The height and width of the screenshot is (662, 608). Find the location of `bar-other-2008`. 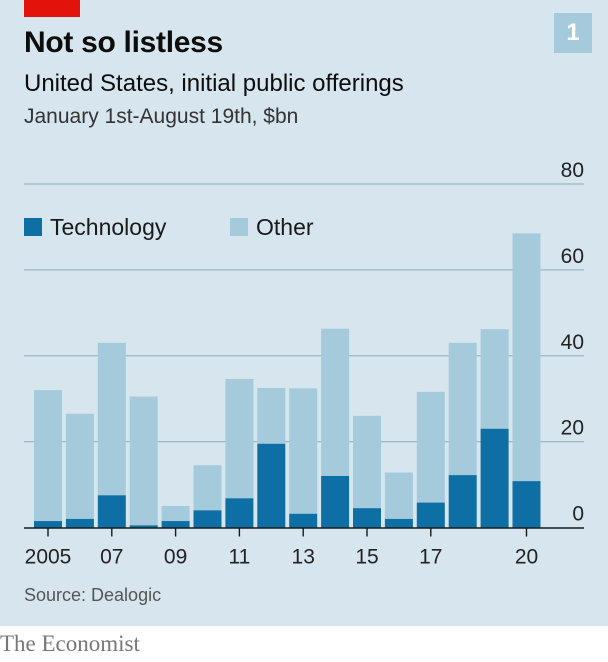

bar-other-2008 is located at coordinates (143, 461).